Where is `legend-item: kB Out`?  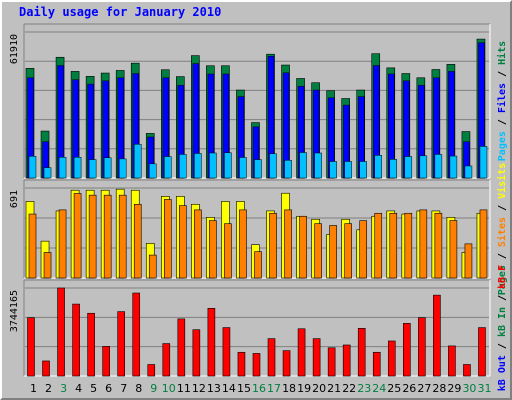 legend-item: kB Out is located at coordinates (502, 373).